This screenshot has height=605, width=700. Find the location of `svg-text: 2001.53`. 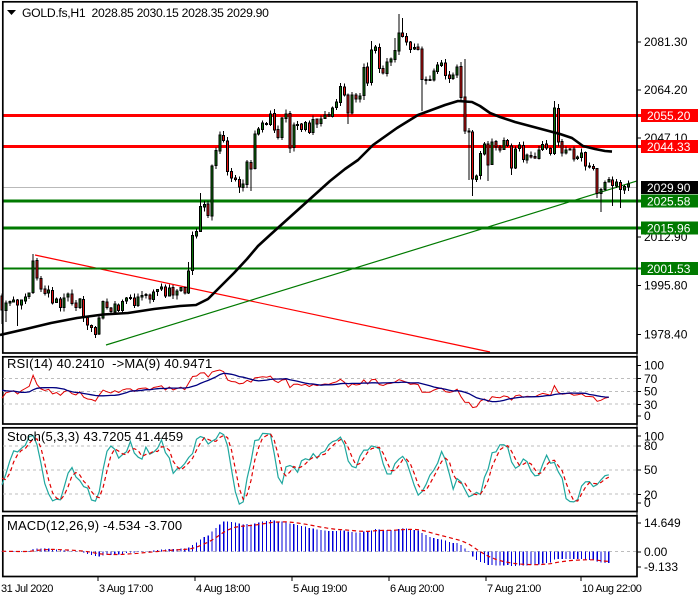

svg-text: 2001.53 is located at coordinates (669, 269).